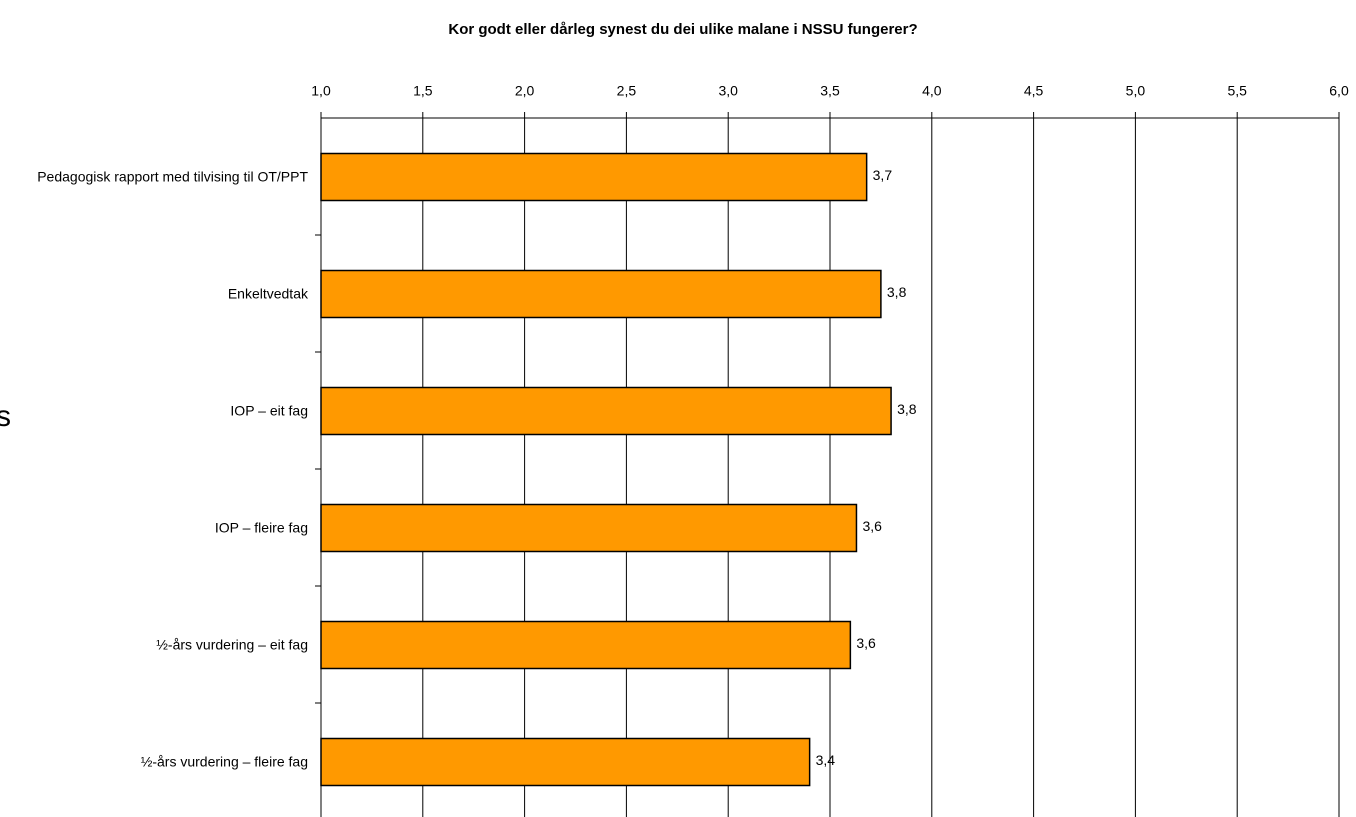 Image resolution: width=1356 pixels, height=817 pixels. Describe the element at coordinates (830, 91) in the screenshot. I see `x-tick-label: 3,5` at that location.